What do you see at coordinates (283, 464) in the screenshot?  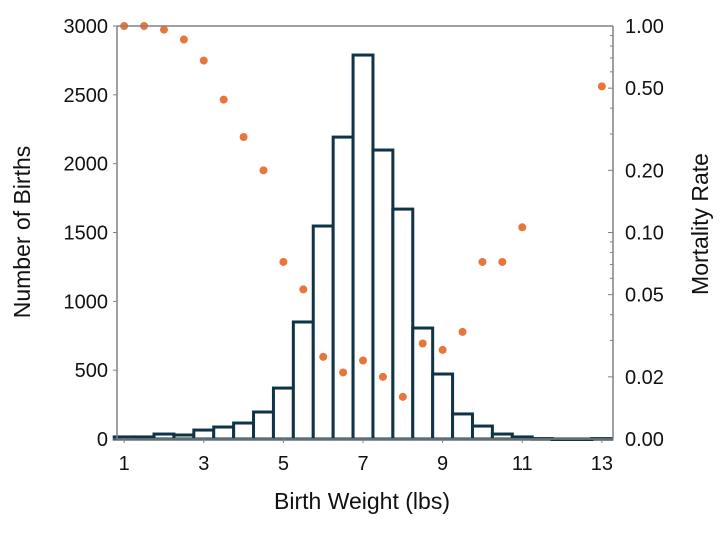 I see `x-tick-label: 5` at bounding box center [283, 464].